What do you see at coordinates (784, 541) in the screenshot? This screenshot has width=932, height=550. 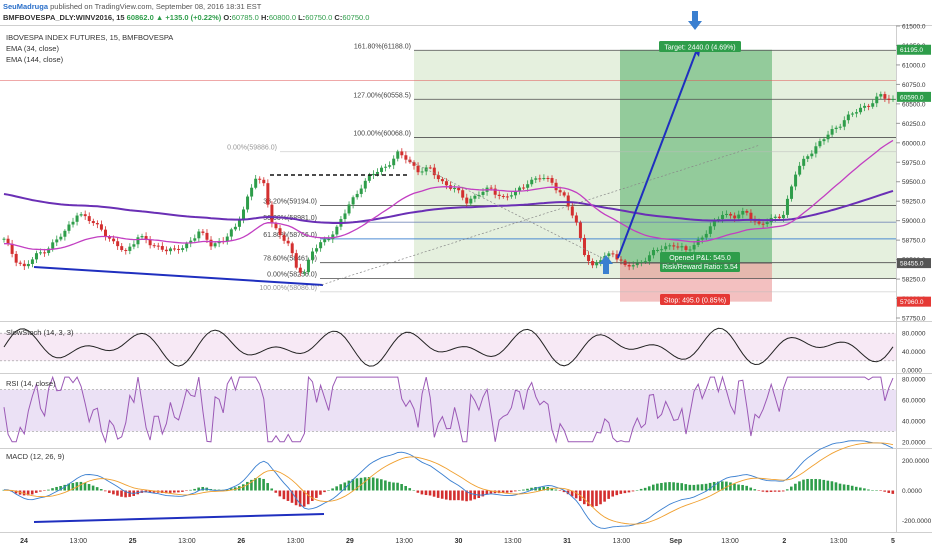 I see `time-label: 2` at bounding box center [784, 541].